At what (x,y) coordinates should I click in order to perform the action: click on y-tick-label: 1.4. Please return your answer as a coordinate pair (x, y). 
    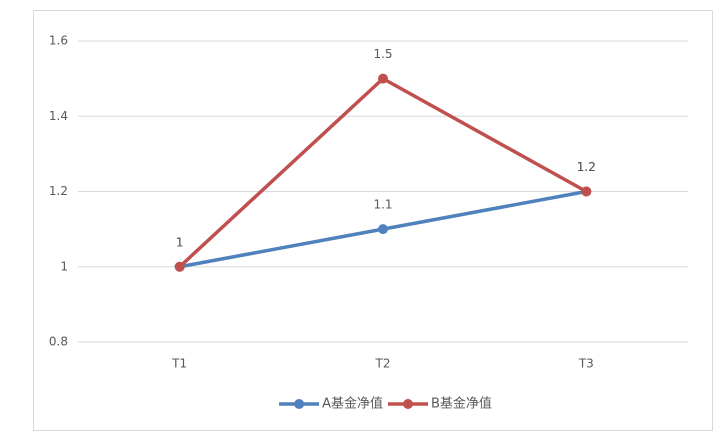
    Looking at the image, I should click on (58, 116).